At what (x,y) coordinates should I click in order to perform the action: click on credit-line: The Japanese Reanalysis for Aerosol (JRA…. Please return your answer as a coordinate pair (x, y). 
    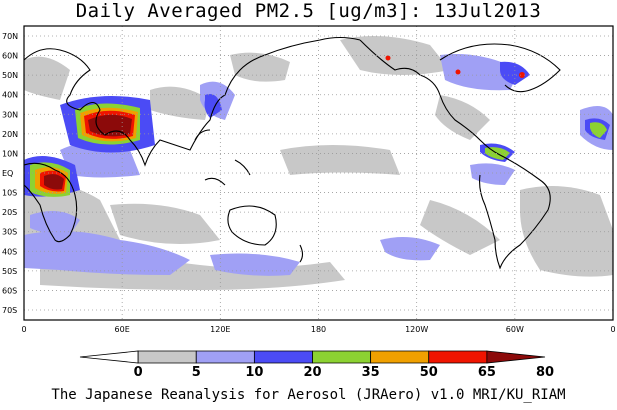
    Looking at the image, I should click on (308, 395).